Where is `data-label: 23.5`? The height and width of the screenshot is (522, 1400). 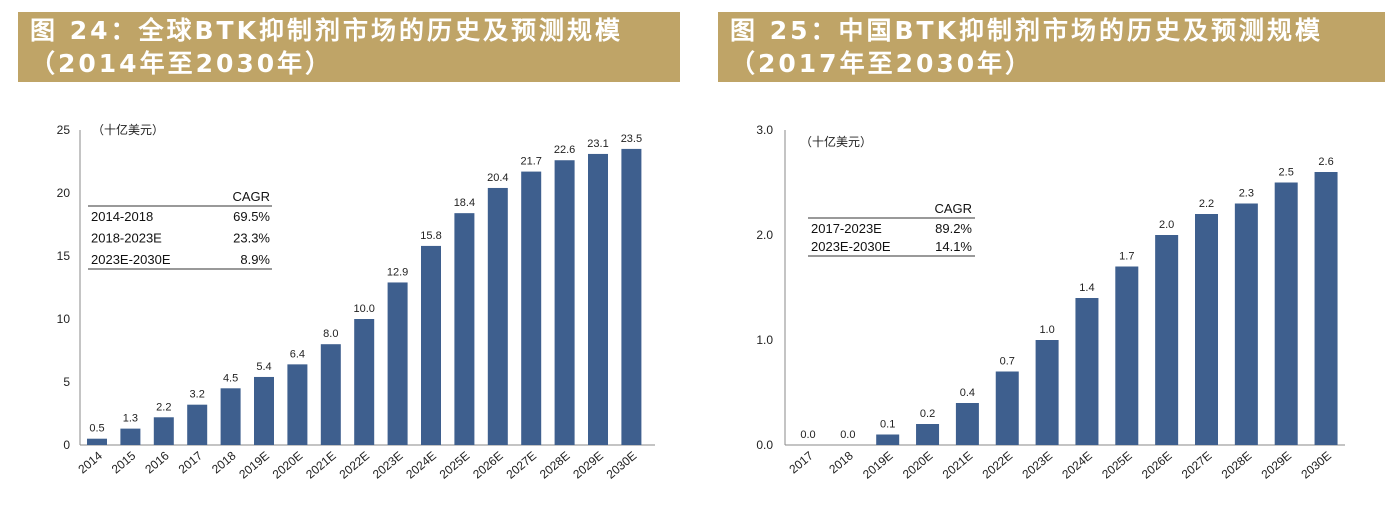 data-label: 23.5 is located at coordinates (631, 139).